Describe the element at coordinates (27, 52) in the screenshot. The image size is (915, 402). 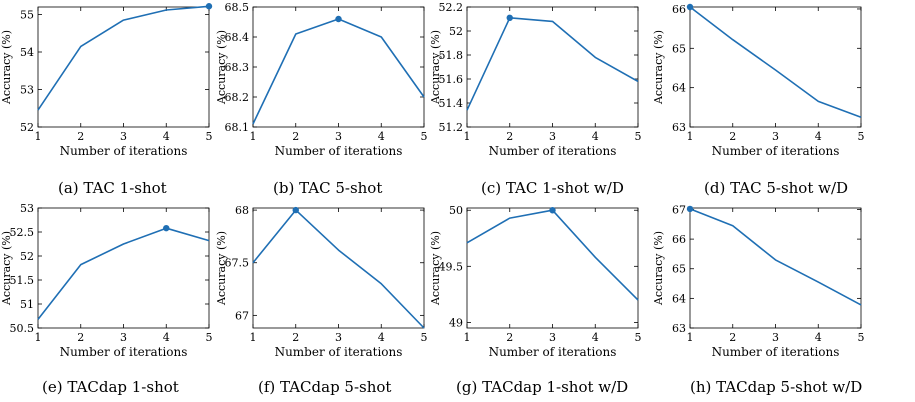
I see `y-tick-label: 54` at that location.